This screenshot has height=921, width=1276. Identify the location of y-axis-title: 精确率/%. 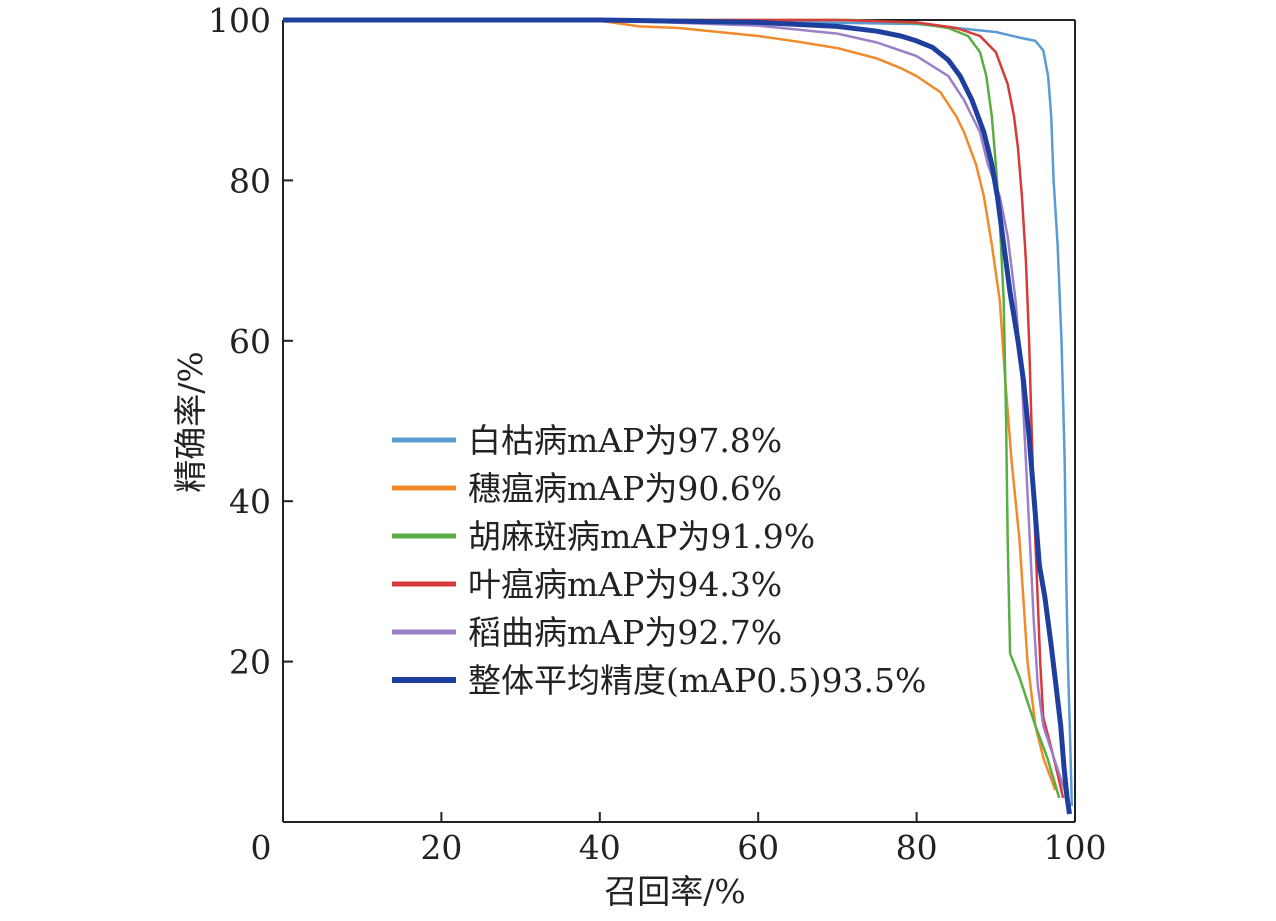
(190, 421).